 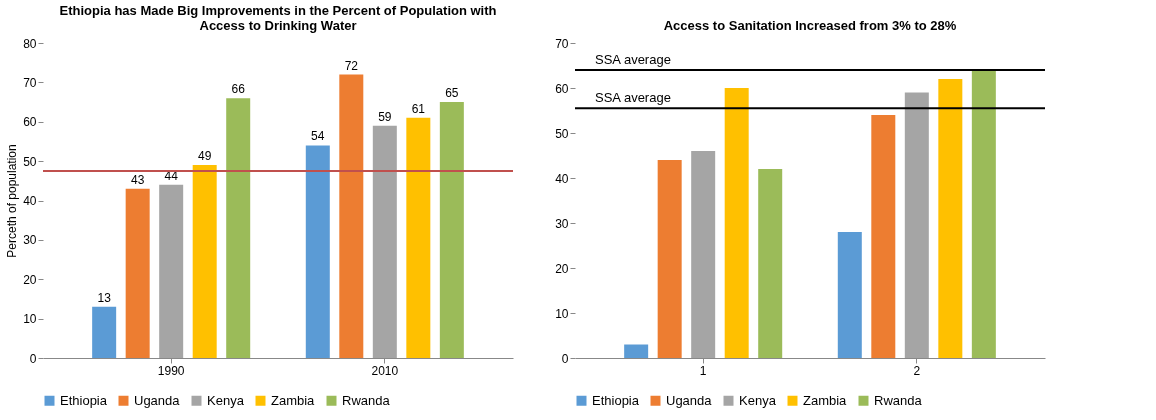 What do you see at coordinates (452, 93) in the screenshot?
I see `data-label: 65` at bounding box center [452, 93].